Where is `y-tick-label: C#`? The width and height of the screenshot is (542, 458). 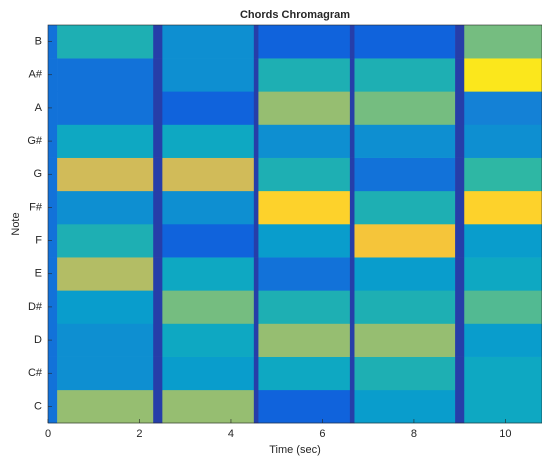 y-tick-label: C# is located at coordinates (35, 373).